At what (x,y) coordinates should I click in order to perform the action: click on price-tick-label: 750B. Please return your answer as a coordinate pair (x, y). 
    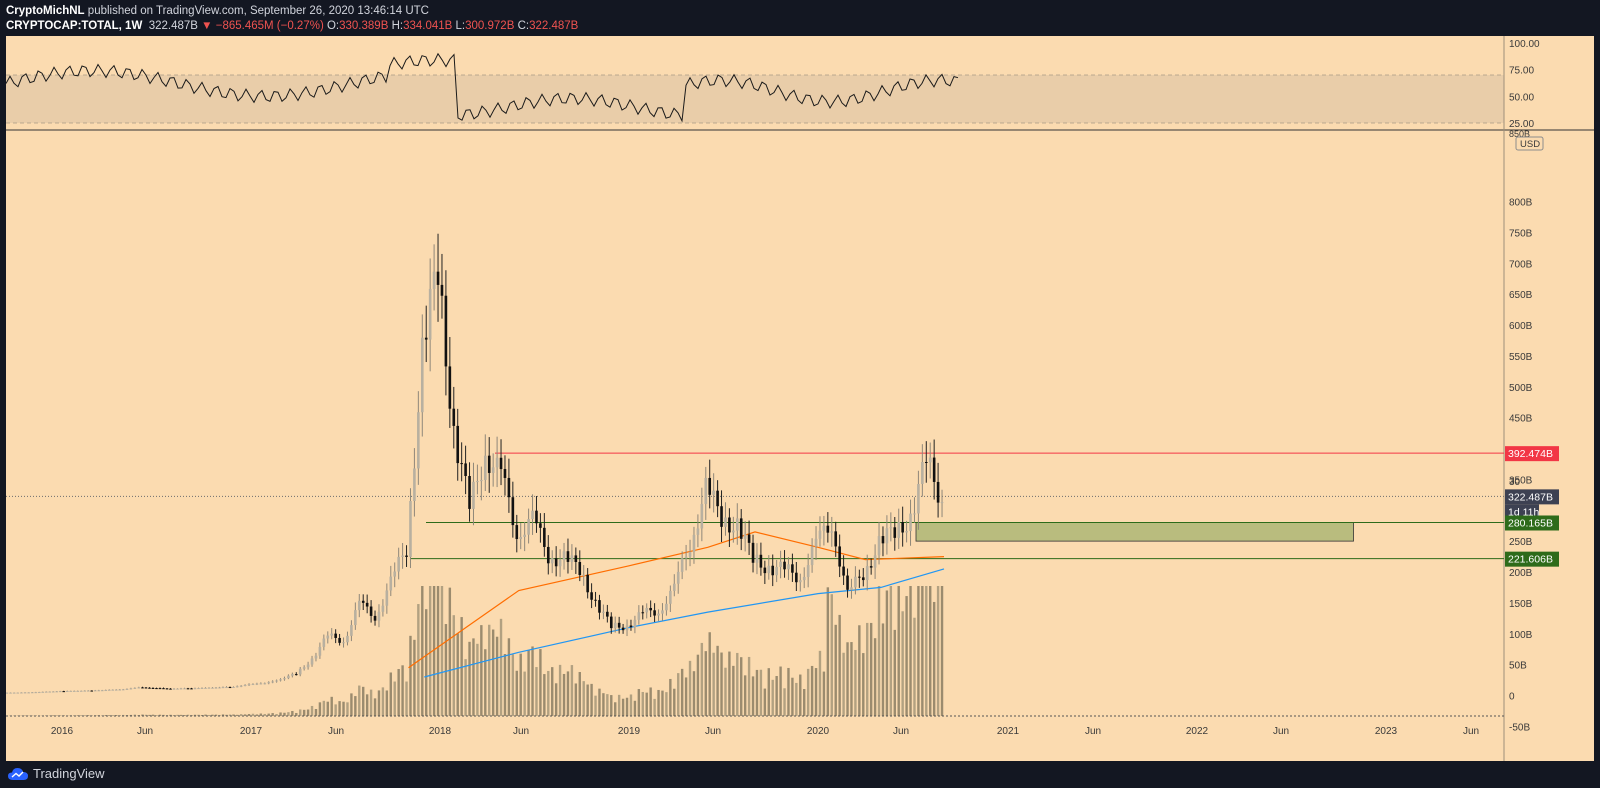
    Looking at the image, I should click on (1521, 233).